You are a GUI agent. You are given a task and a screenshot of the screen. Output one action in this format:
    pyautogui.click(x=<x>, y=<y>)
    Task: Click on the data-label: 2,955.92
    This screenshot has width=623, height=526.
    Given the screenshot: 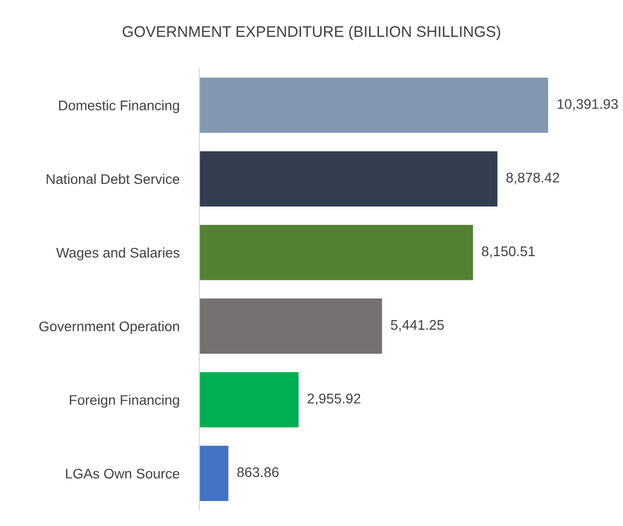 What is the action you would take?
    pyautogui.click(x=334, y=400)
    